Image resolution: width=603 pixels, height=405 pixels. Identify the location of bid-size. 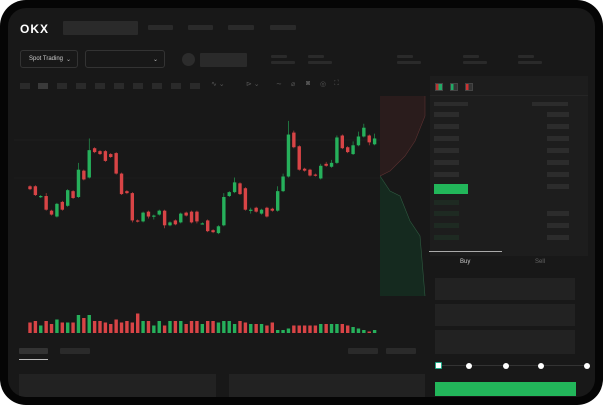
(558, 237).